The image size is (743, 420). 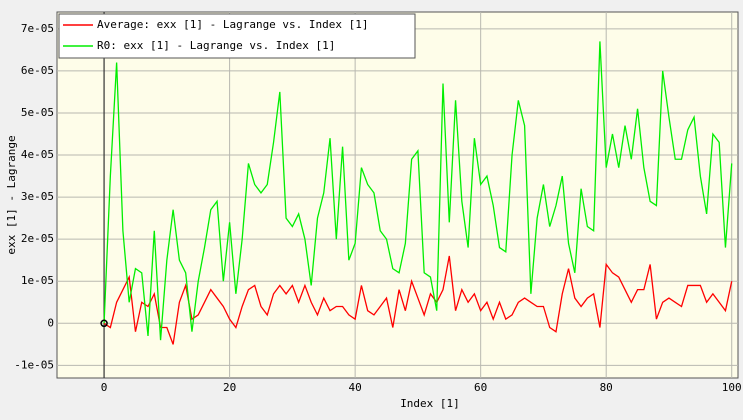 I want to click on legend-box, so click(x=237, y=36).